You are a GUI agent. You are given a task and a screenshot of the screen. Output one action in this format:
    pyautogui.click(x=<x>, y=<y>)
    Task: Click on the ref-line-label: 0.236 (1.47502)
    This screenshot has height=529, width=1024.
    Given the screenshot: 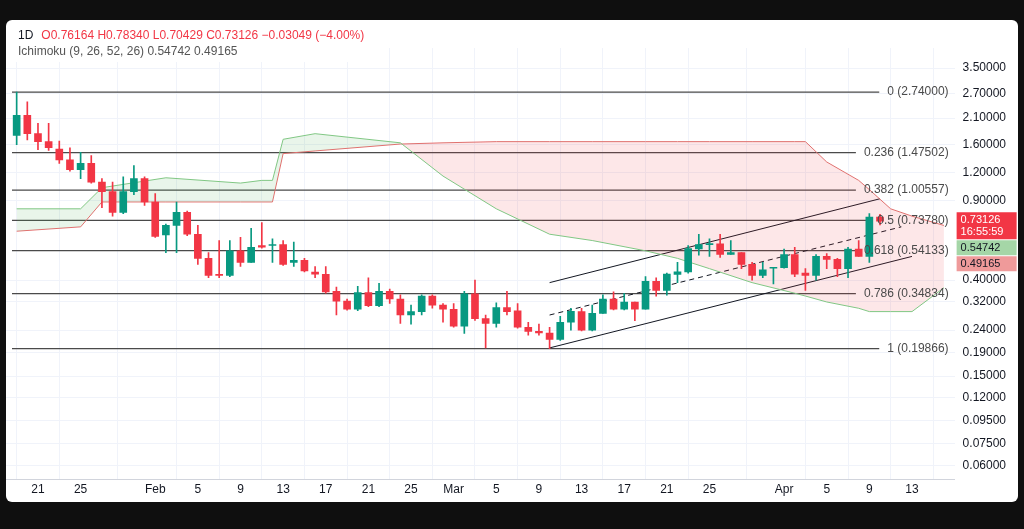 What is the action you would take?
    pyautogui.click(x=906, y=151)
    